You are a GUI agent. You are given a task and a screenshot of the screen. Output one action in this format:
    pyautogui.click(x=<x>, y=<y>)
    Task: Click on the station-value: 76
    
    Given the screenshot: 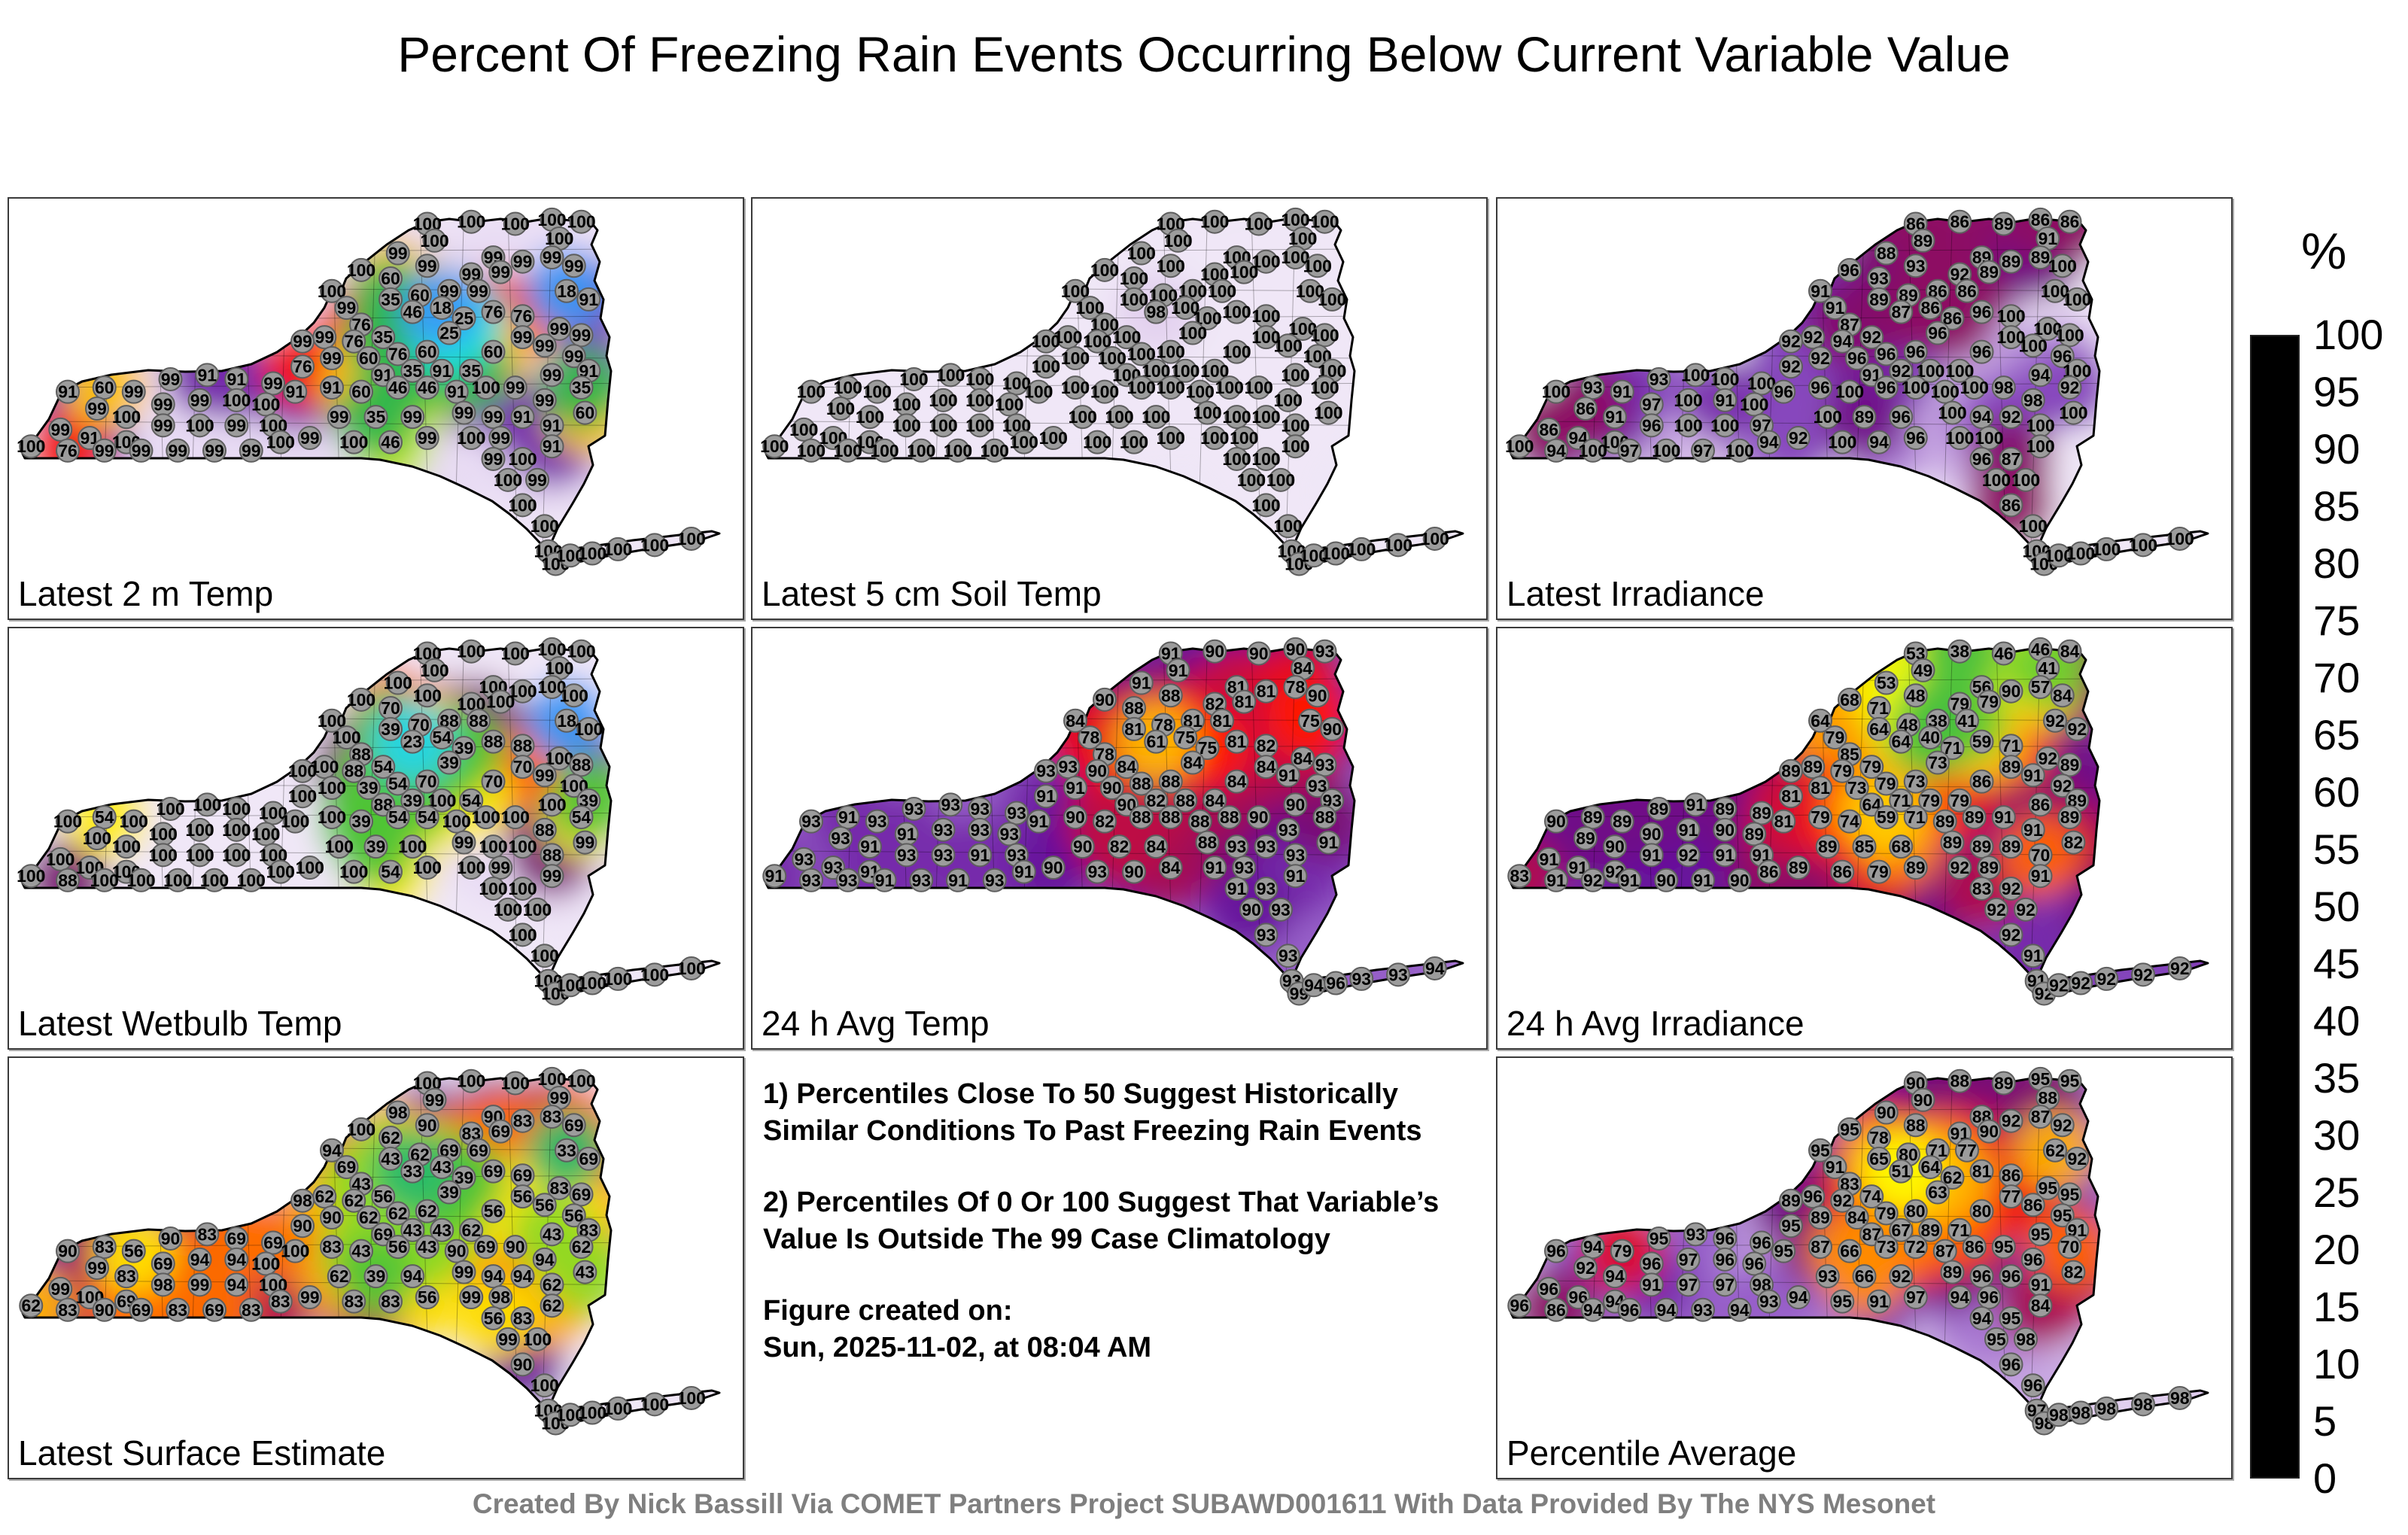 What is the action you would take?
    pyautogui.click(x=353, y=341)
    